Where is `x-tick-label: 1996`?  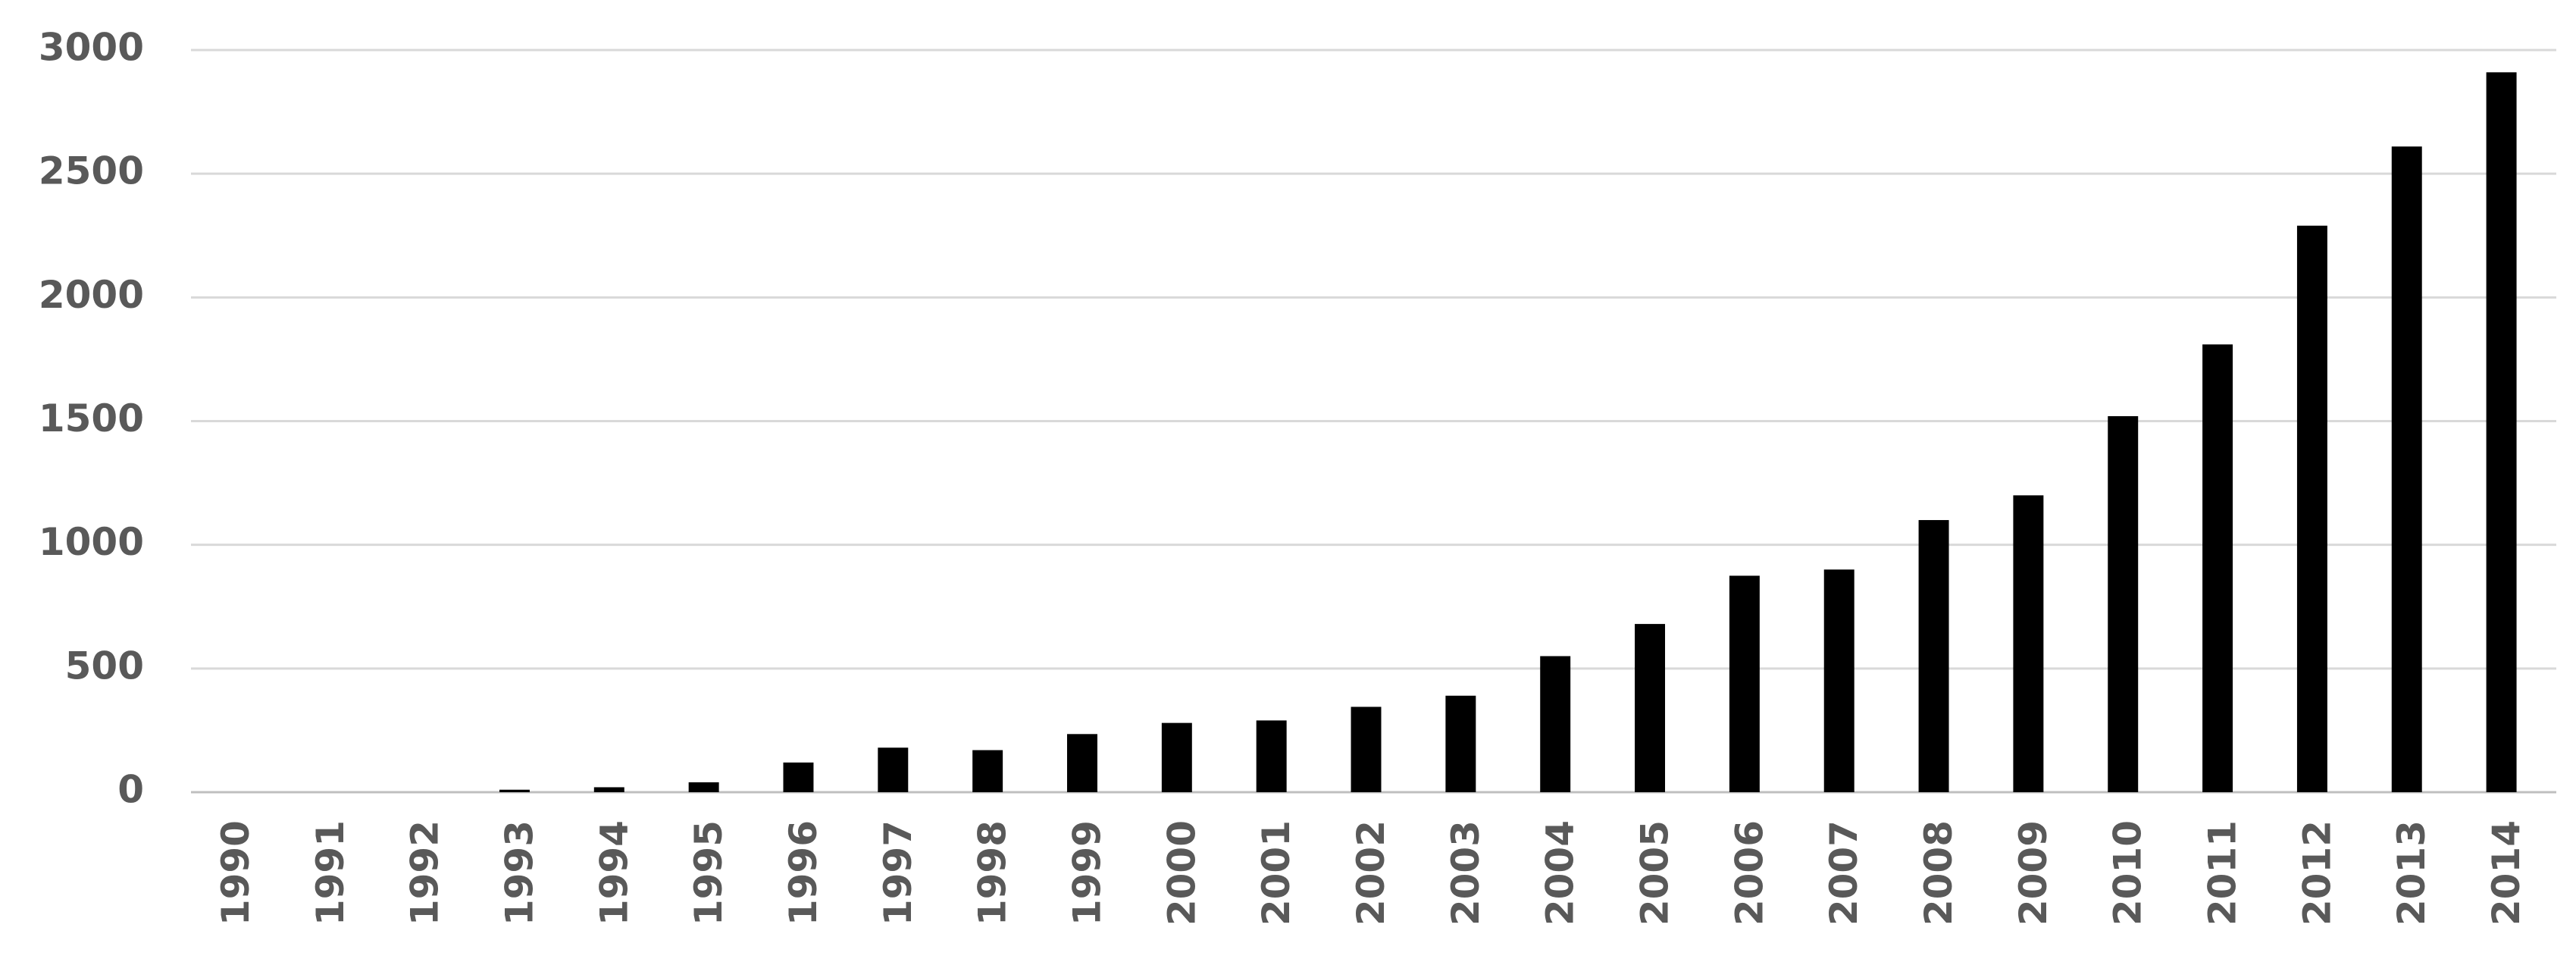
x-tick-label: 1996 is located at coordinates (803, 873).